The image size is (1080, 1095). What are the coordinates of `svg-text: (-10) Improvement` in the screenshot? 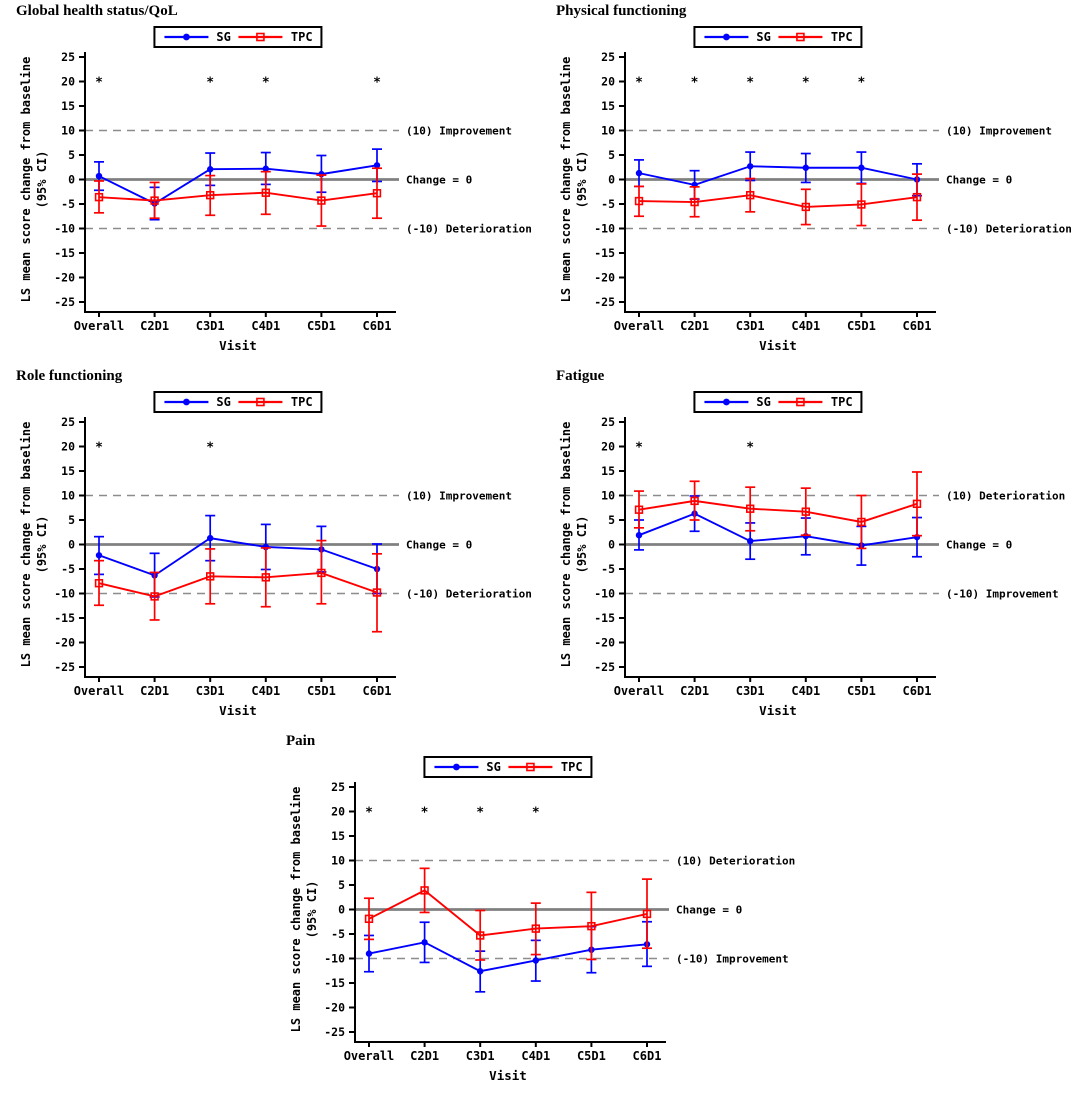 It's located at (1002, 594).